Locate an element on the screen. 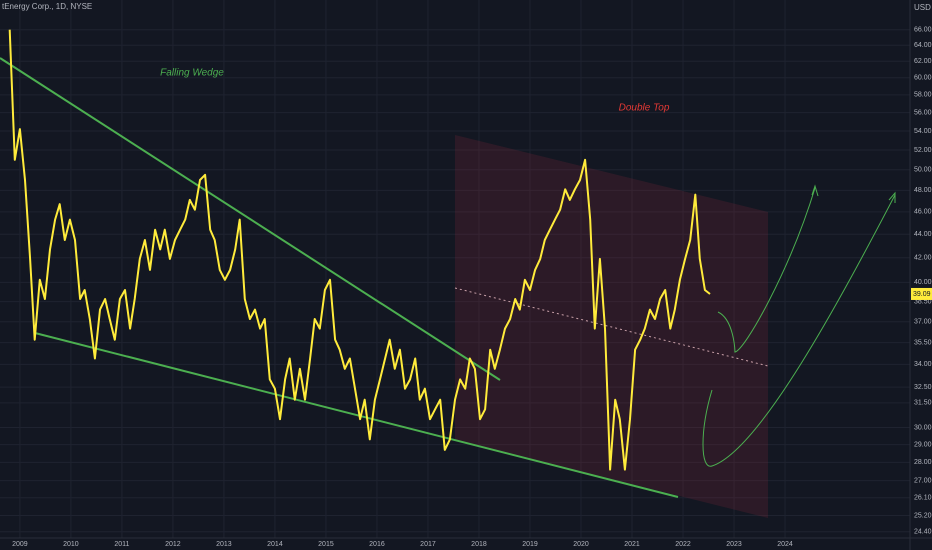 The height and width of the screenshot is (550, 932). y-tick-label: 24.40 is located at coordinates (923, 532).